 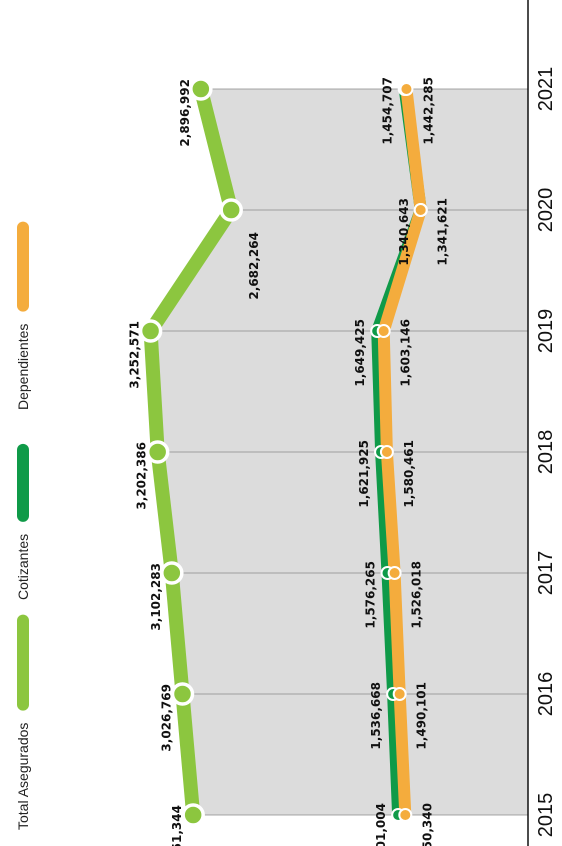 I want to click on legend-label-total-asegurados: Total Asegurados, so click(x=23, y=776).